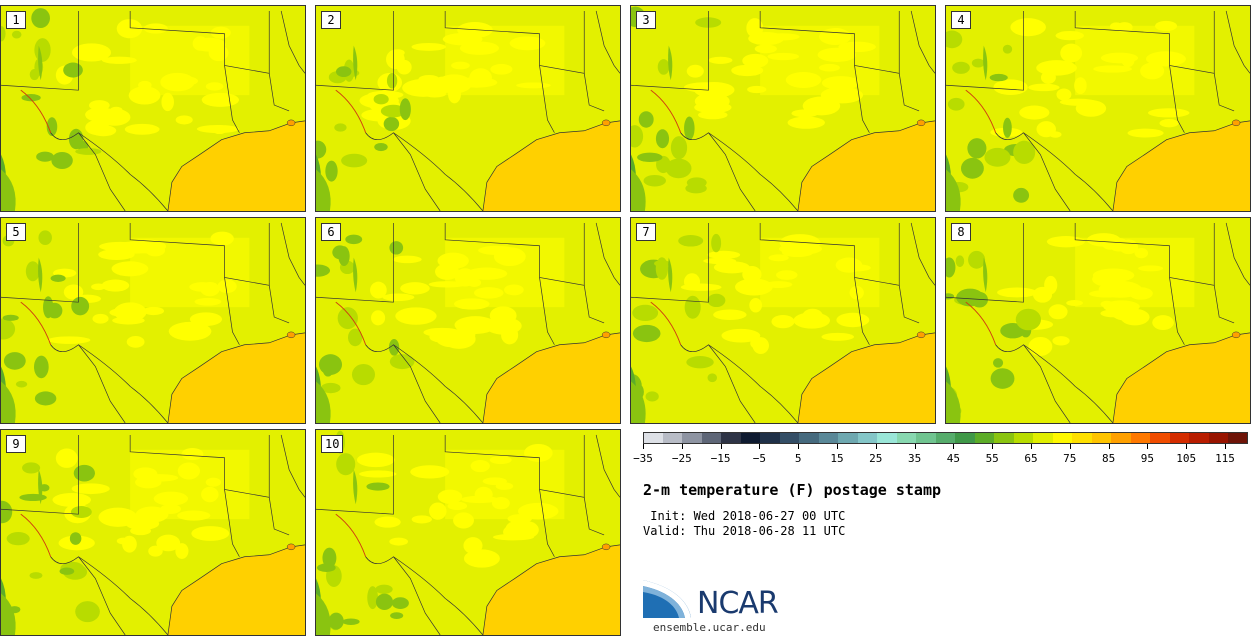 Image resolution: width=1260 pixels, height=636 pixels. What do you see at coordinates (1031, 458) in the screenshot?
I see `colorbar-tick-label: 65` at bounding box center [1031, 458].